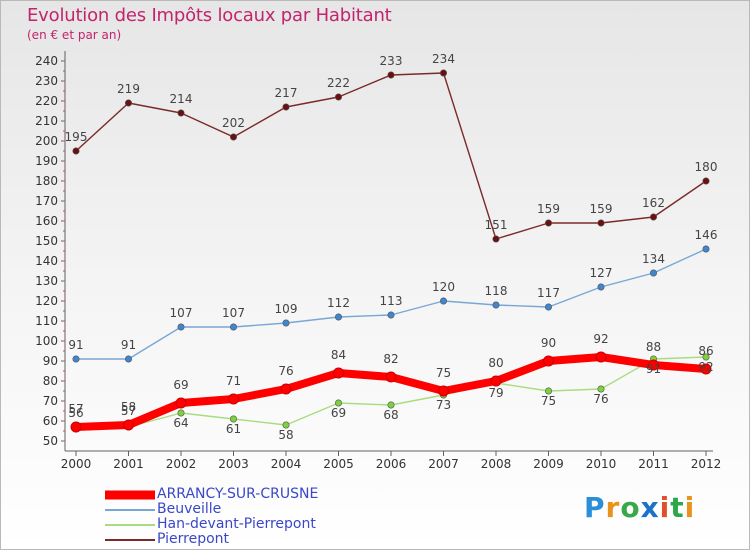 This screenshot has width=750, height=550. What do you see at coordinates (76, 137) in the screenshot?
I see `data-label: 195` at bounding box center [76, 137].